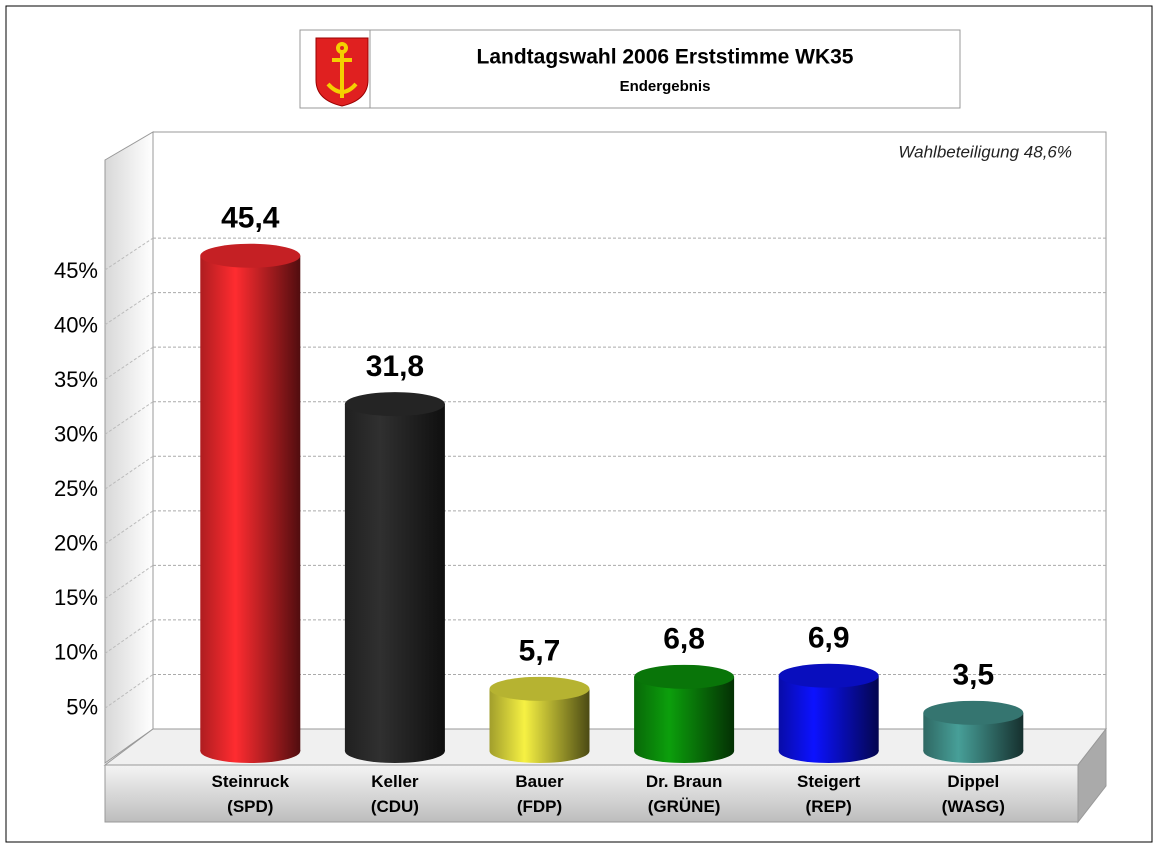 The width and height of the screenshot is (1158, 848). Describe the element at coordinates (76, 270) in the screenshot. I see `y-tick-label: 45%` at that location.